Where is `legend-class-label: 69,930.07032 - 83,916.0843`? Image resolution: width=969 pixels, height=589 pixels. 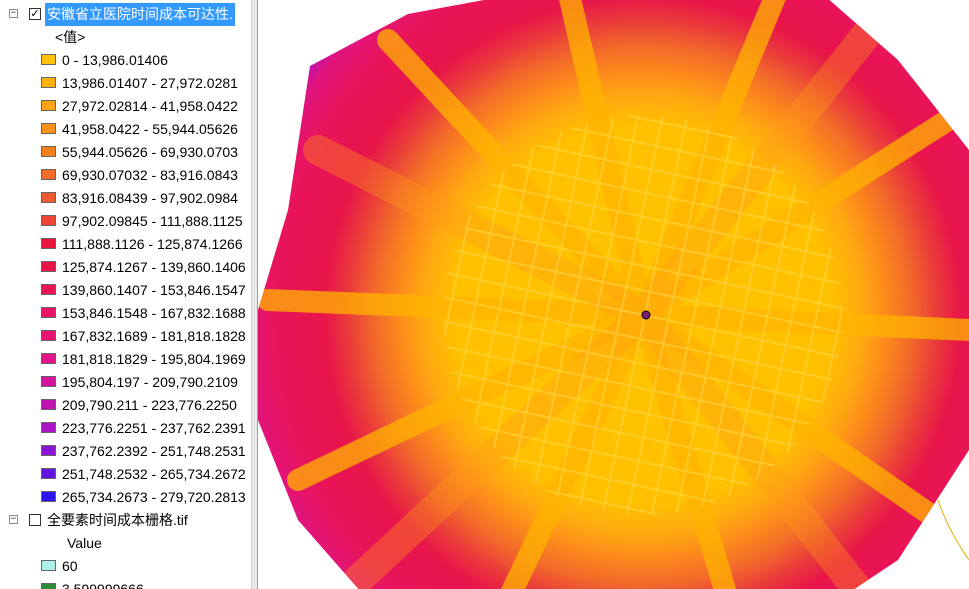
legend-class-label: 69,930.07032 - 83,916.0843 is located at coordinates (150, 175).